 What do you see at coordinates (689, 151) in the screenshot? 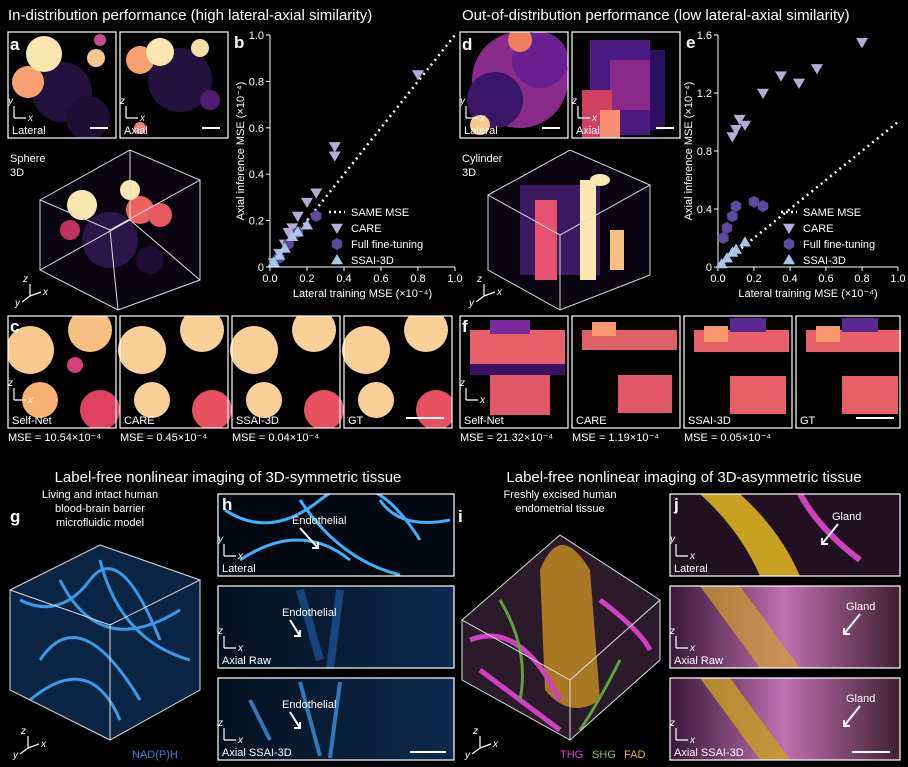
I see `label: Axial inference MSE (×10⁻⁴)` at bounding box center [689, 151].